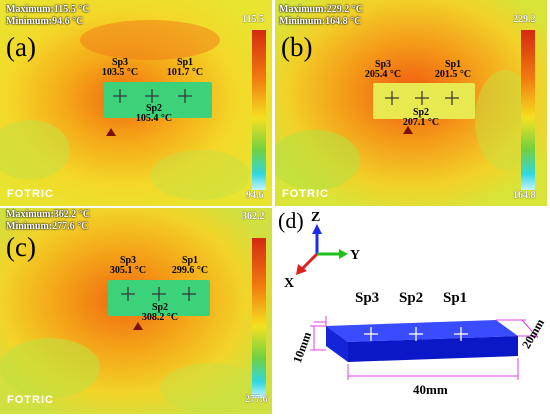 This screenshot has width=550, height=417. What do you see at coordinates (430, 389) in the screenshot?
I see `dimension-length: 40mm` at bounding box center [430, 389].